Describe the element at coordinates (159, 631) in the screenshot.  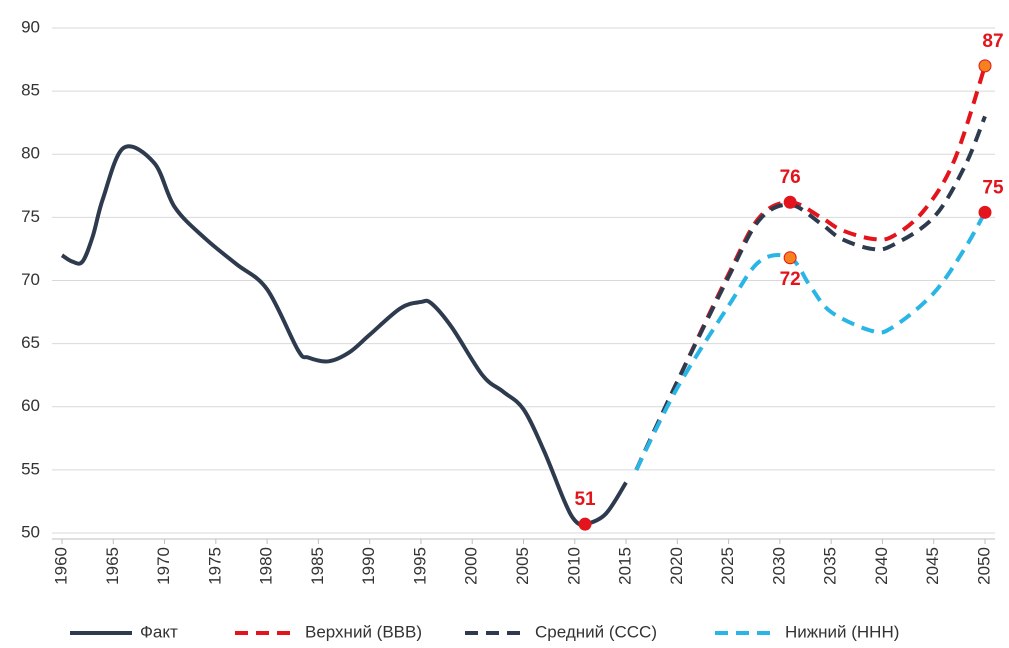
I see `legend-label: Факт` at that location.